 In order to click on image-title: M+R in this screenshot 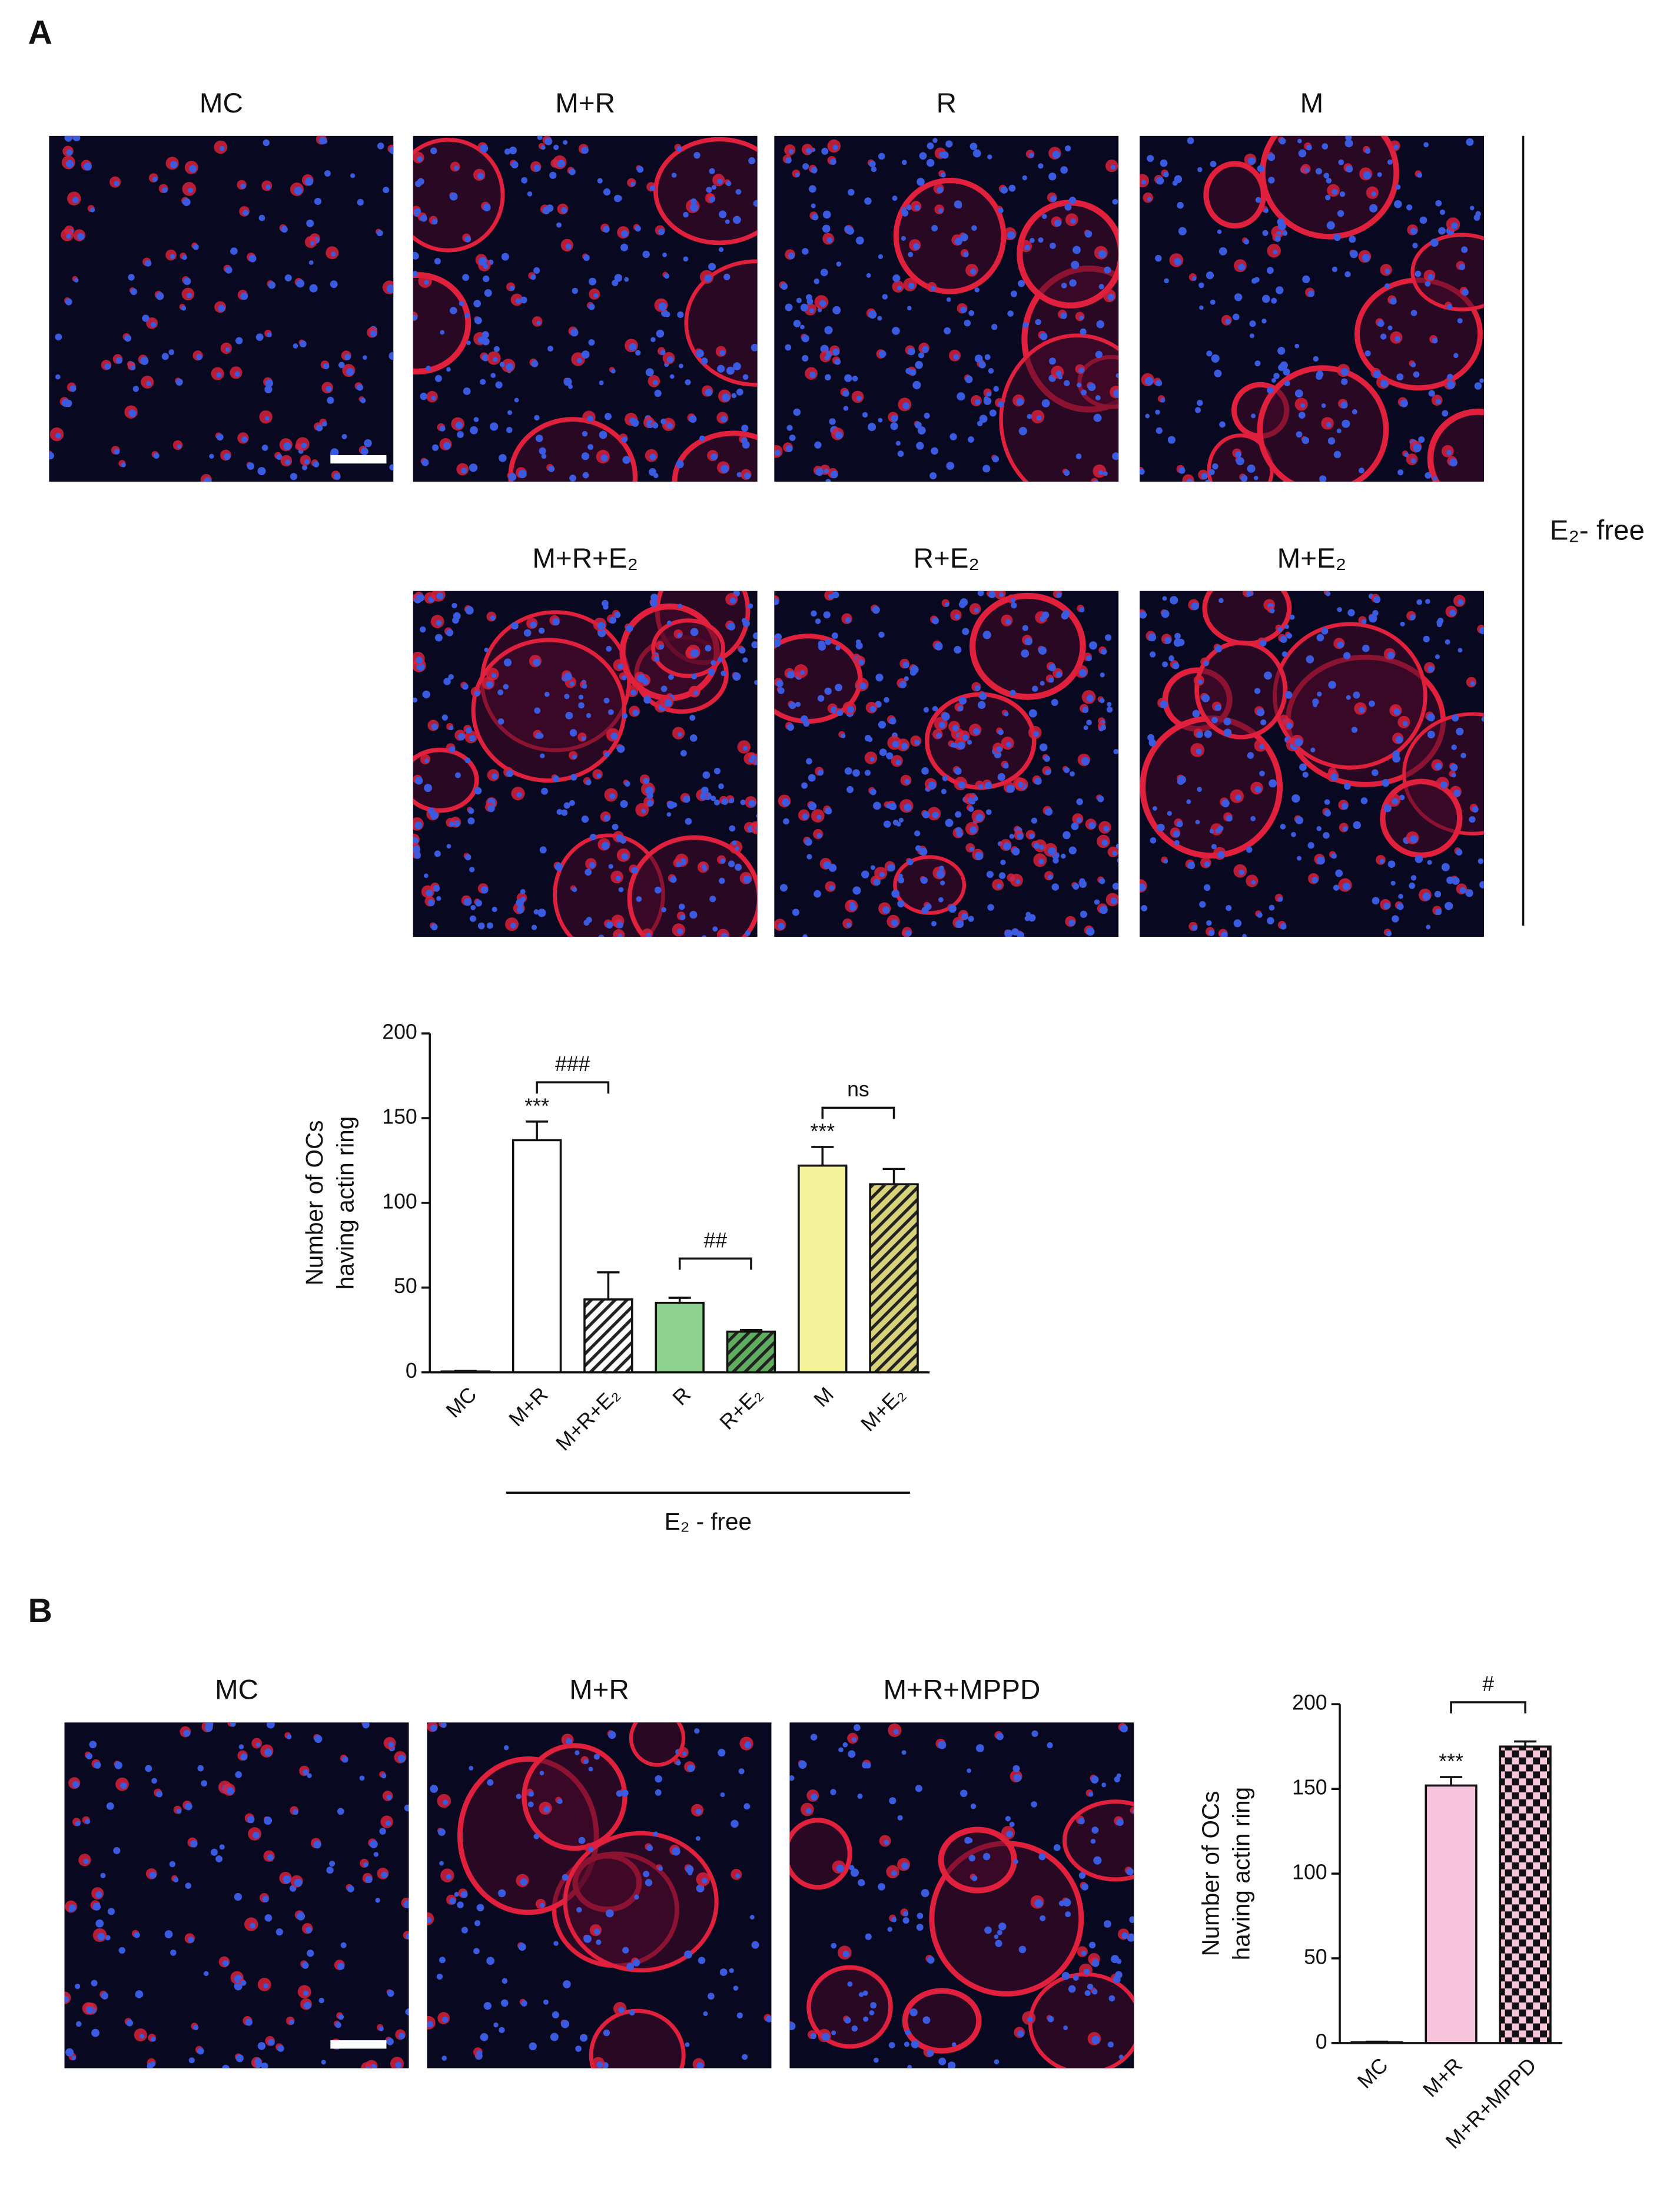, I will do `click(599, 1690)`.